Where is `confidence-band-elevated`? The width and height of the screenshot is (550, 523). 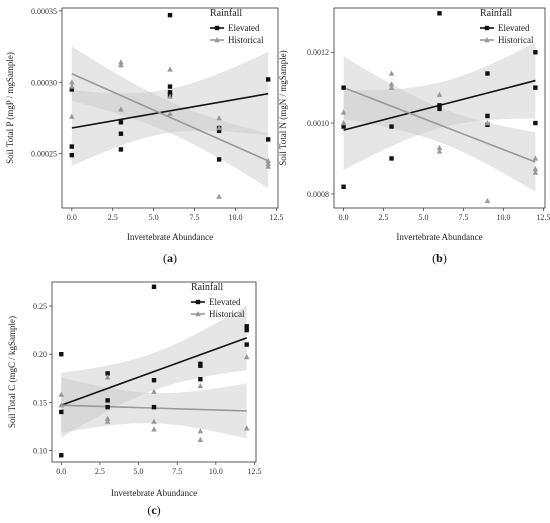 confidence-band-elevated is located at coordinates (170, 109).